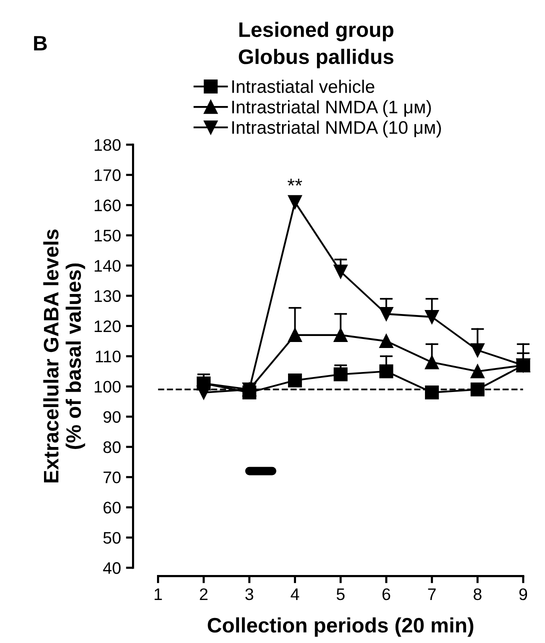 Image resolution: width=545 pixels, height=643 pixels. I want to click on x-tick-label: 5, so click(340, 594).